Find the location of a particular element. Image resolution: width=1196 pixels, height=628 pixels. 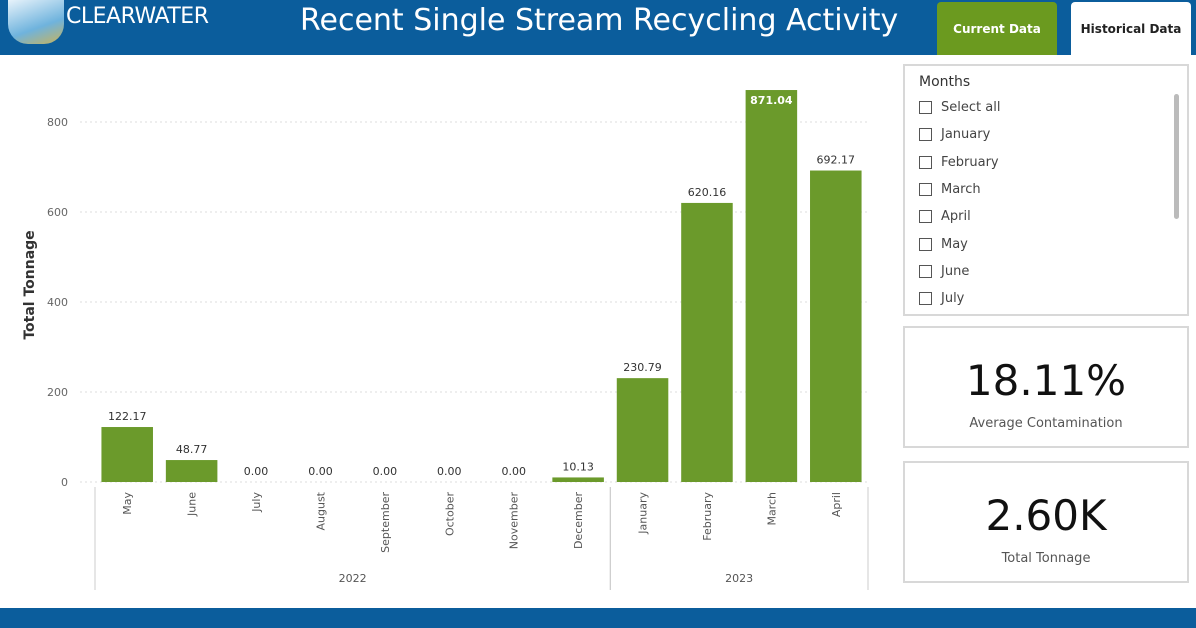

x-group-label: 2023 is located at coordinates (739, 578).